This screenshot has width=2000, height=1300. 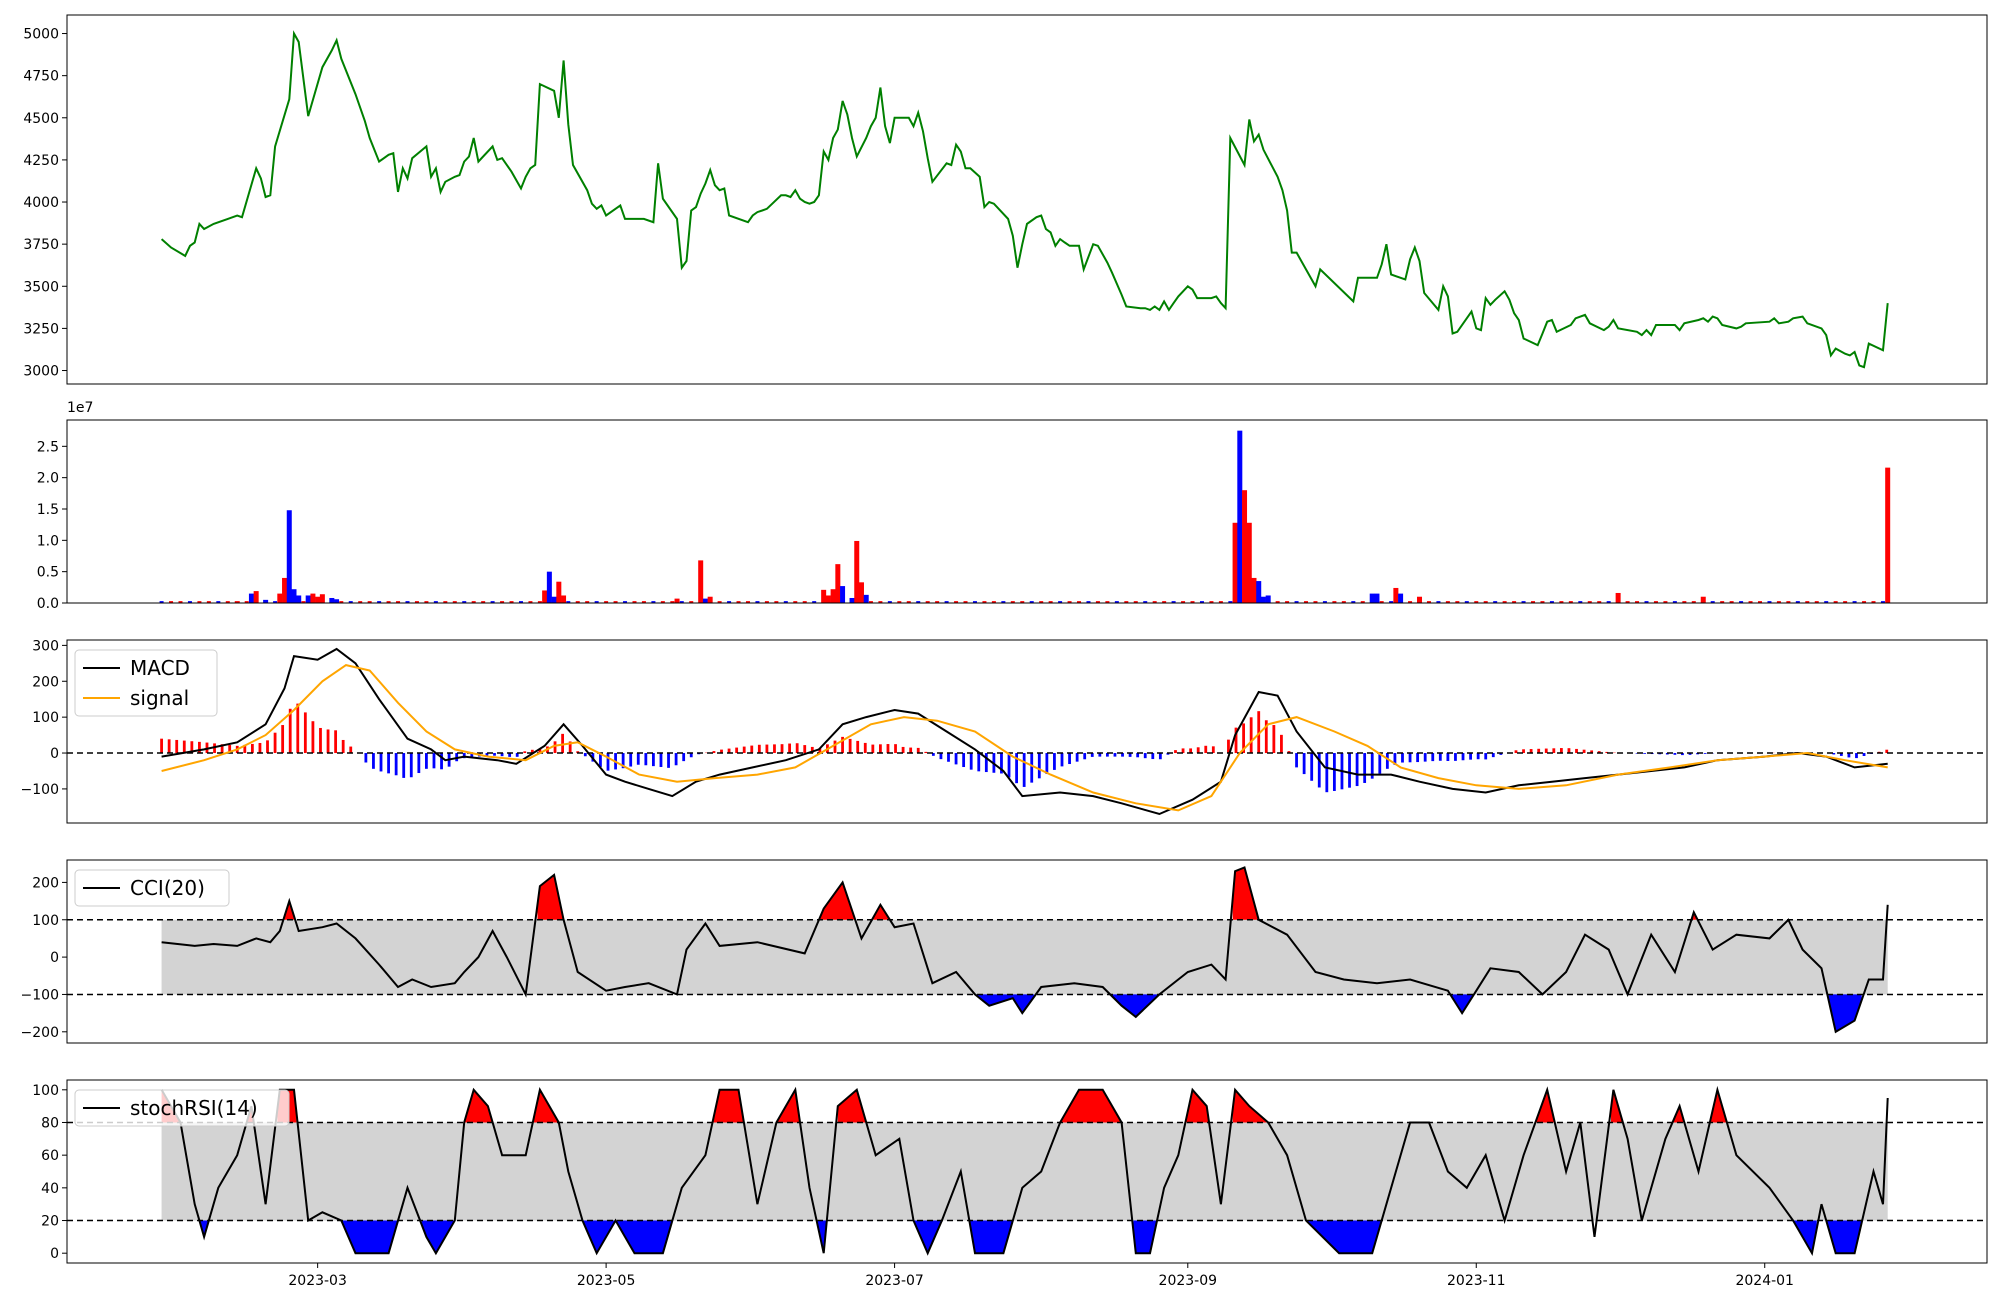 I want to click on cci-panel: −200 −100 0 100 200 CCI(20), so click(x=1004, y=951).